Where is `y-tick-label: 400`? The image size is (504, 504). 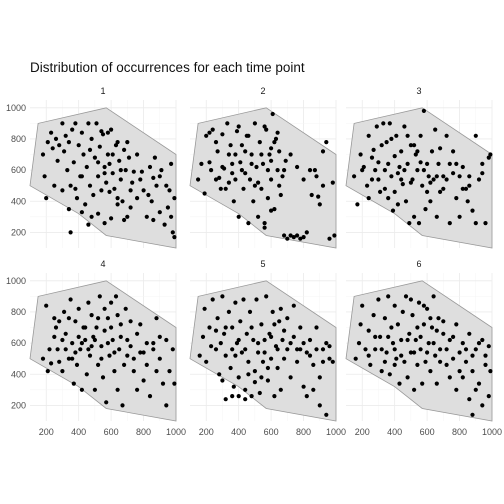 y-tick-label: 400 is located at coordinates (18, 201).